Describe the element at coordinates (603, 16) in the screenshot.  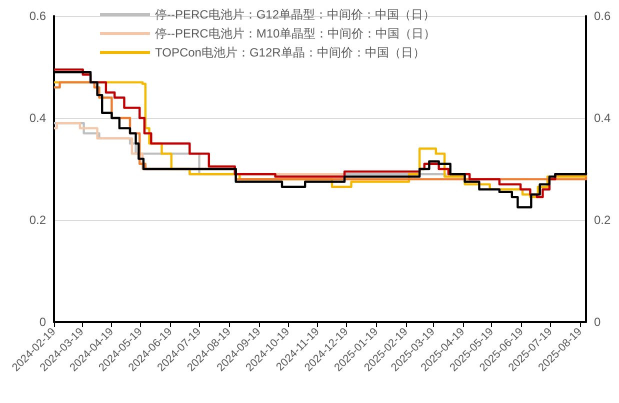
I see `y2-tick-label: 0.6` at that location.